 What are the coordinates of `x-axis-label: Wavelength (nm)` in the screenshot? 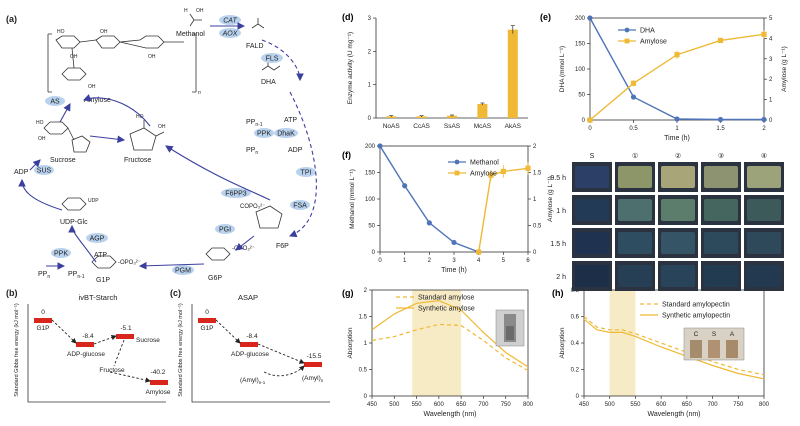 It's located at (449, 414).